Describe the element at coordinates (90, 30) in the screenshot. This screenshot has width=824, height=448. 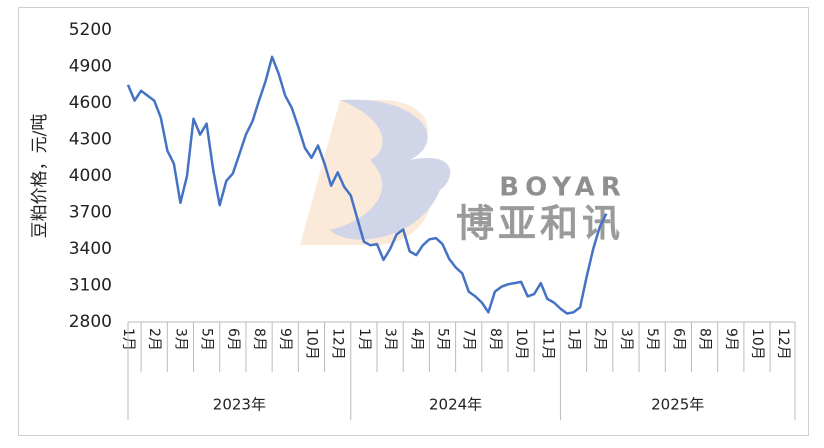
I see `y-tick-label: 5200` at that location.